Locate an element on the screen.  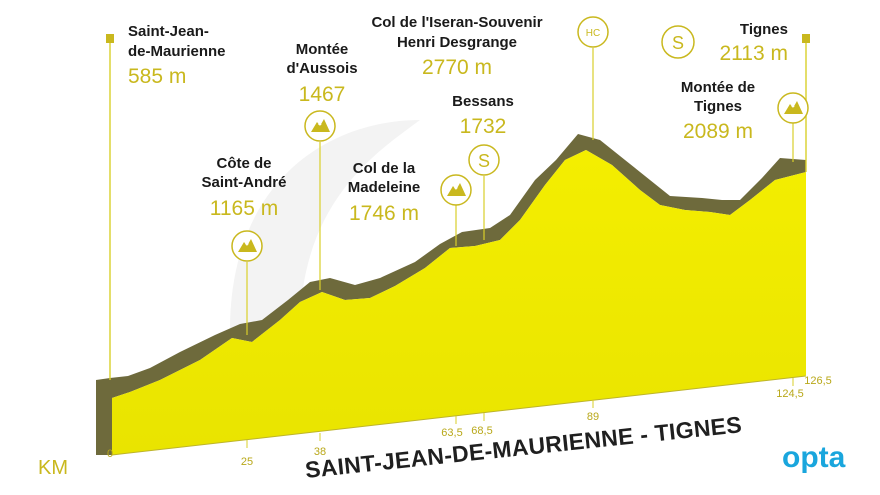
finish-name: Tignes is located at coordinates (764, 29).